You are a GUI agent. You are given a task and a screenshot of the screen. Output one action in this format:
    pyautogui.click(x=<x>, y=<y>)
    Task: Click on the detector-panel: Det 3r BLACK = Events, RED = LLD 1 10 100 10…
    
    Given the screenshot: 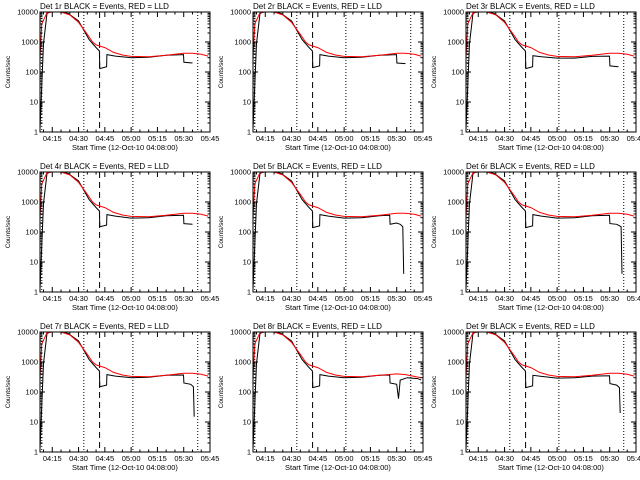 What is the action you would take?
    pyautogui.click(x=535, y=77)
    